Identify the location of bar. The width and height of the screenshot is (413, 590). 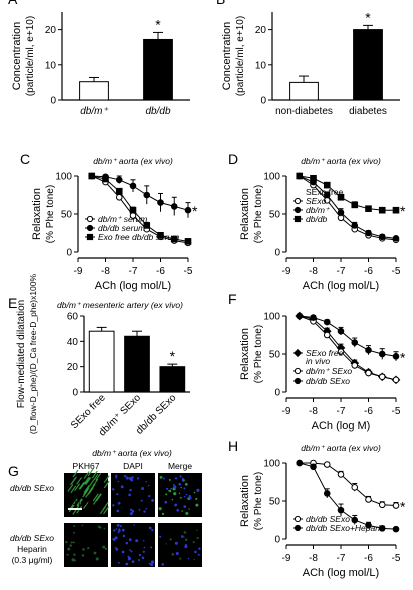
(137, 364).